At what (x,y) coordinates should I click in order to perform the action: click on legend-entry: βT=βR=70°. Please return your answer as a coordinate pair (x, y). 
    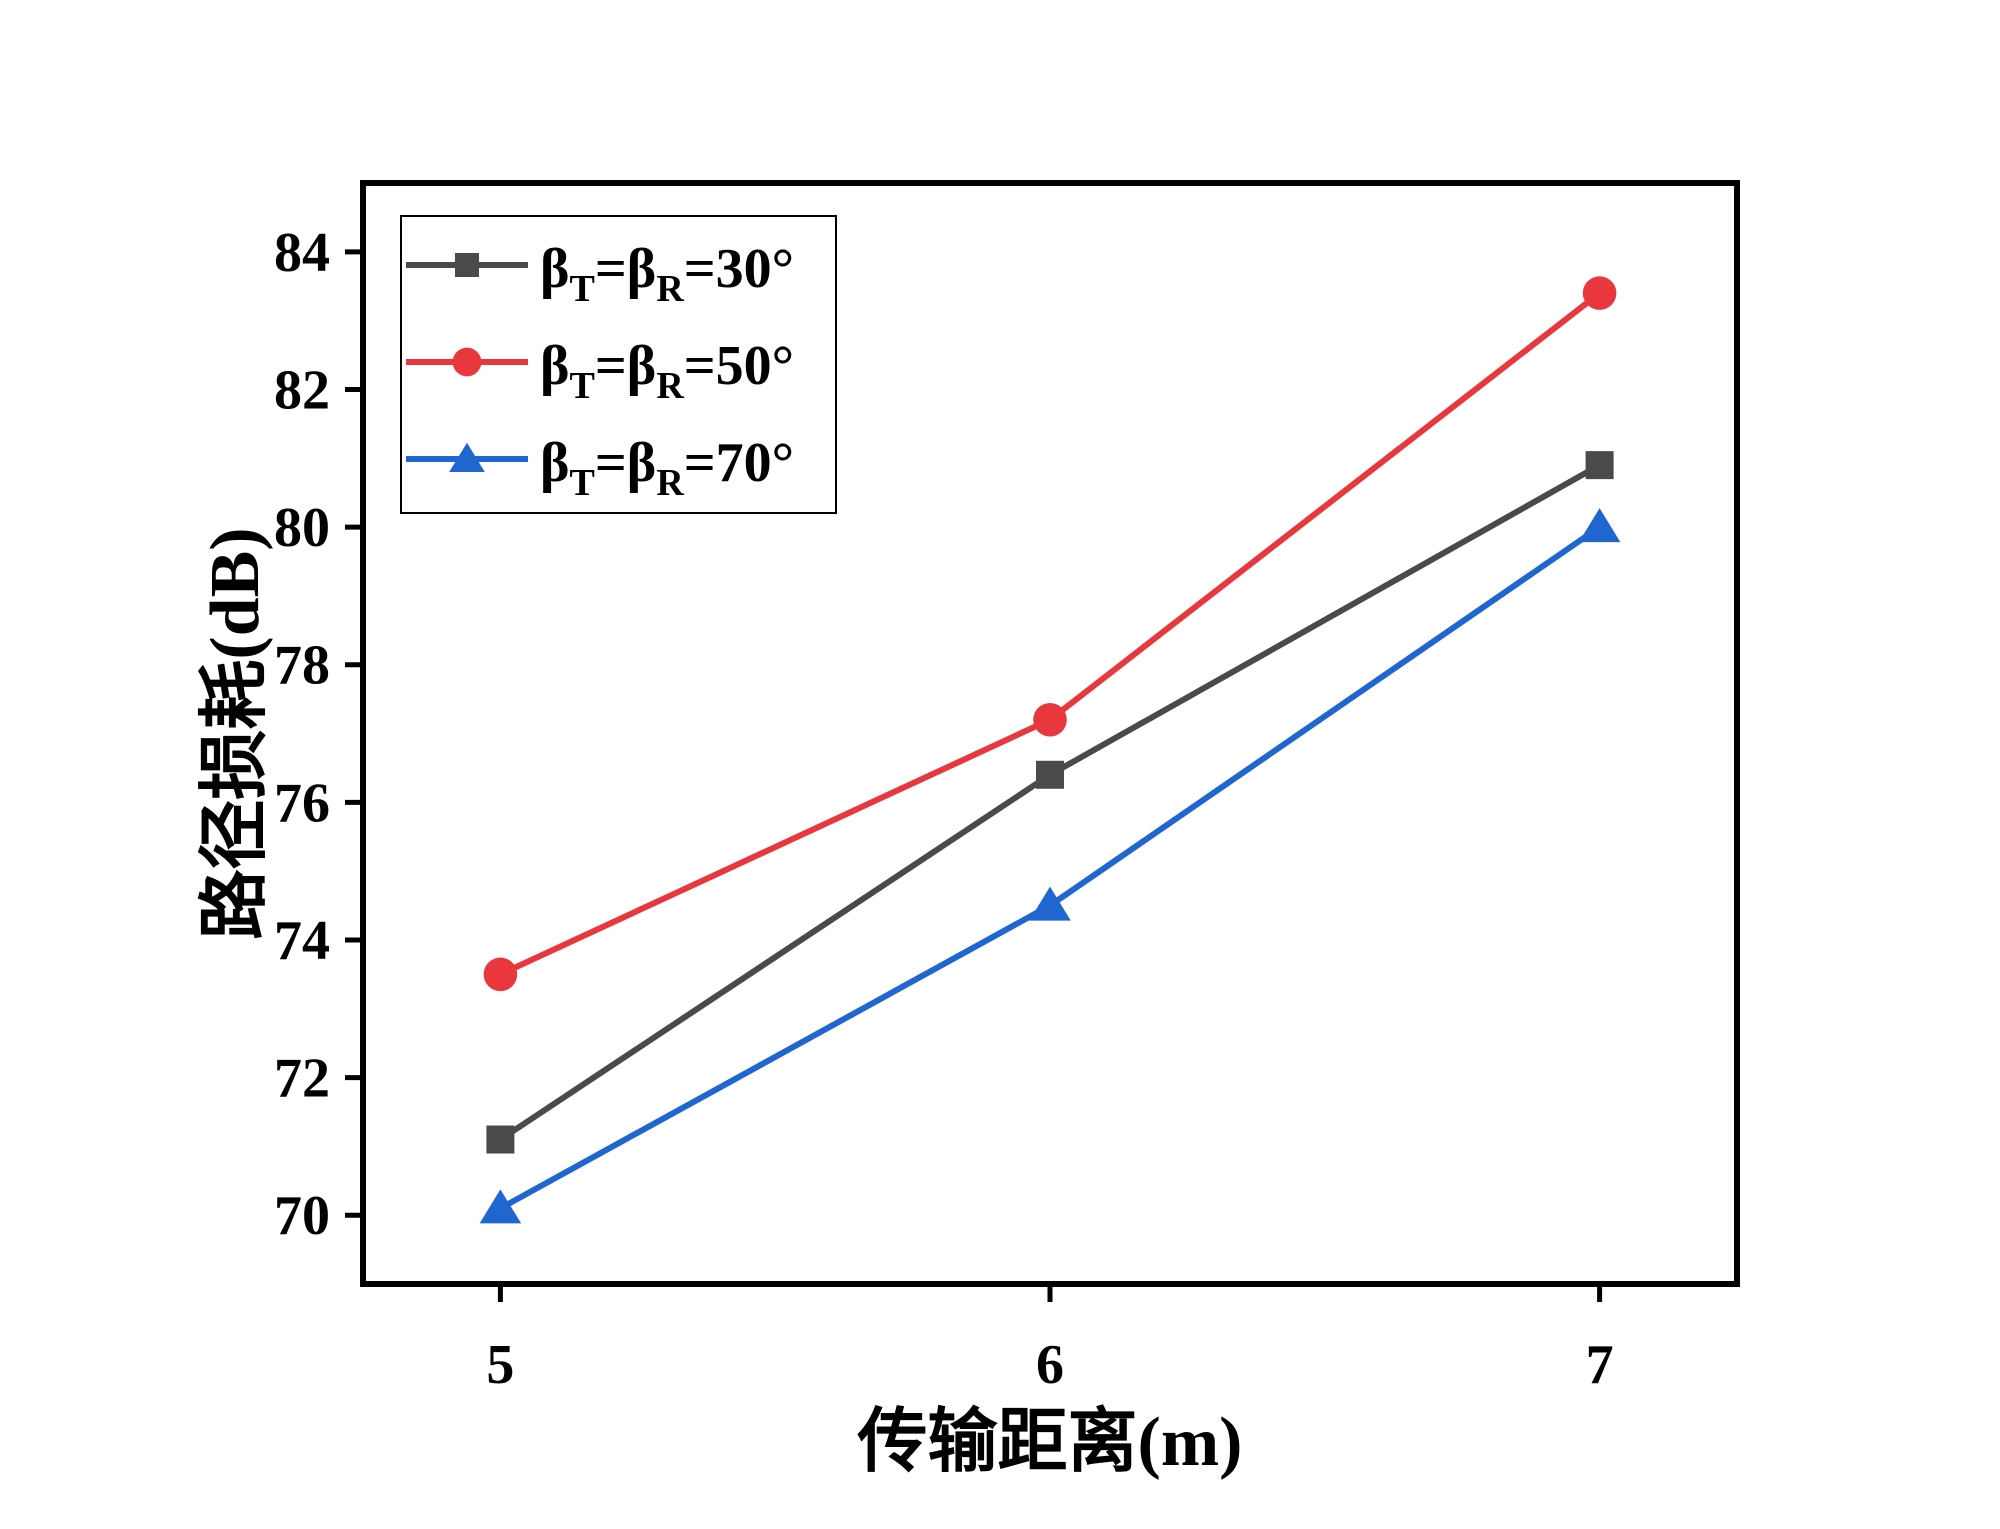
    Looking at the image, I should click on (600, 468).